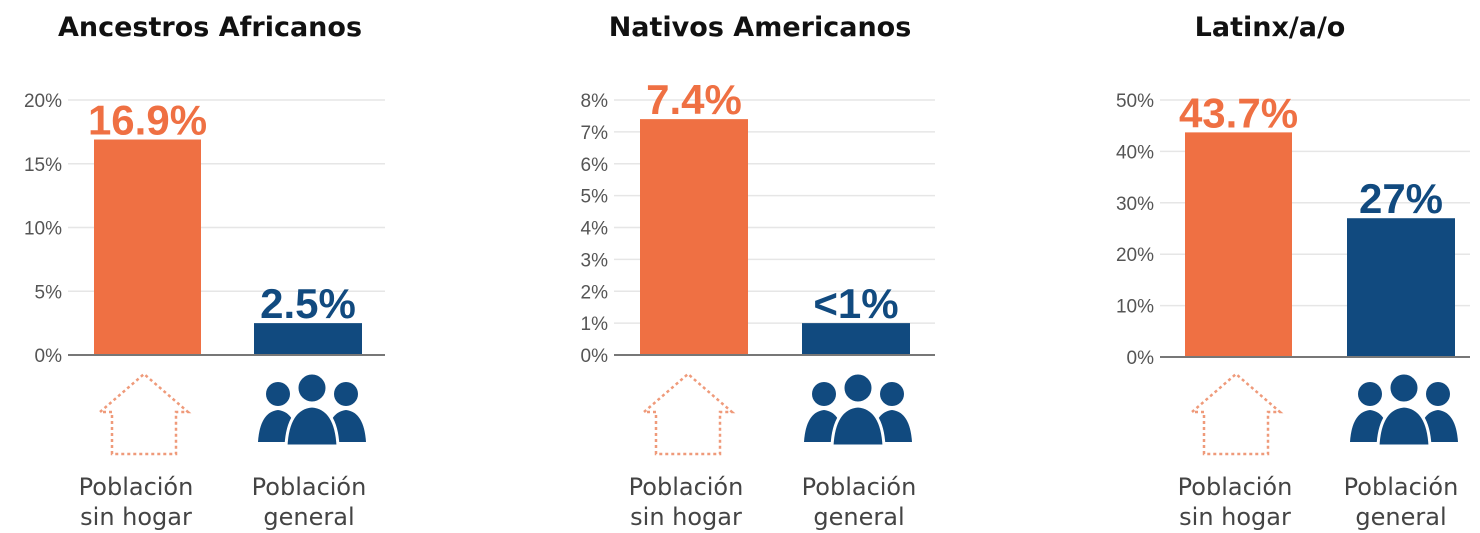 Image resolution: width=1480 pixels, height=533 pixels. I want to click on bar-chart: 0% 5% 10% 15% 20% 16.9% 2.5%, so click(204, 229).